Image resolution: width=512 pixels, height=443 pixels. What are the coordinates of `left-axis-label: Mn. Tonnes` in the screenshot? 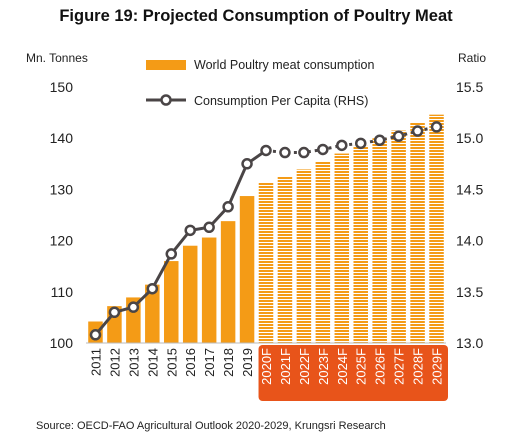 It's located at (57, 58).